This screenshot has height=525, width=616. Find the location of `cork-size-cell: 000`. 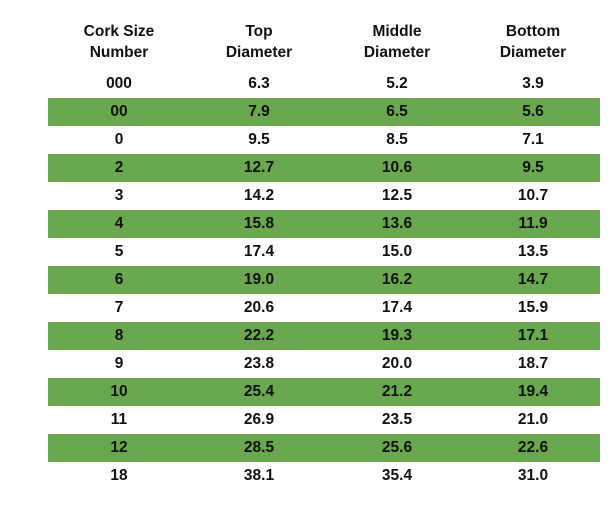

cork-size-cell: 000 is located at coordinates (119, 83).